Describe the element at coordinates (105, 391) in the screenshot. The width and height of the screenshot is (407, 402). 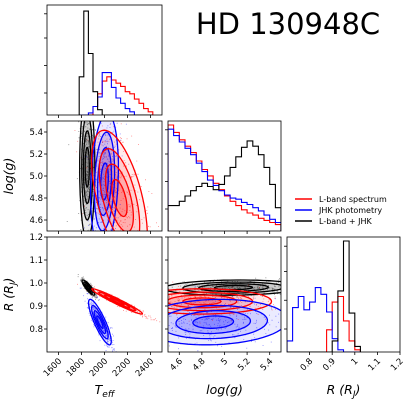
I see `x-axis-label-teff: Teff` at that location.